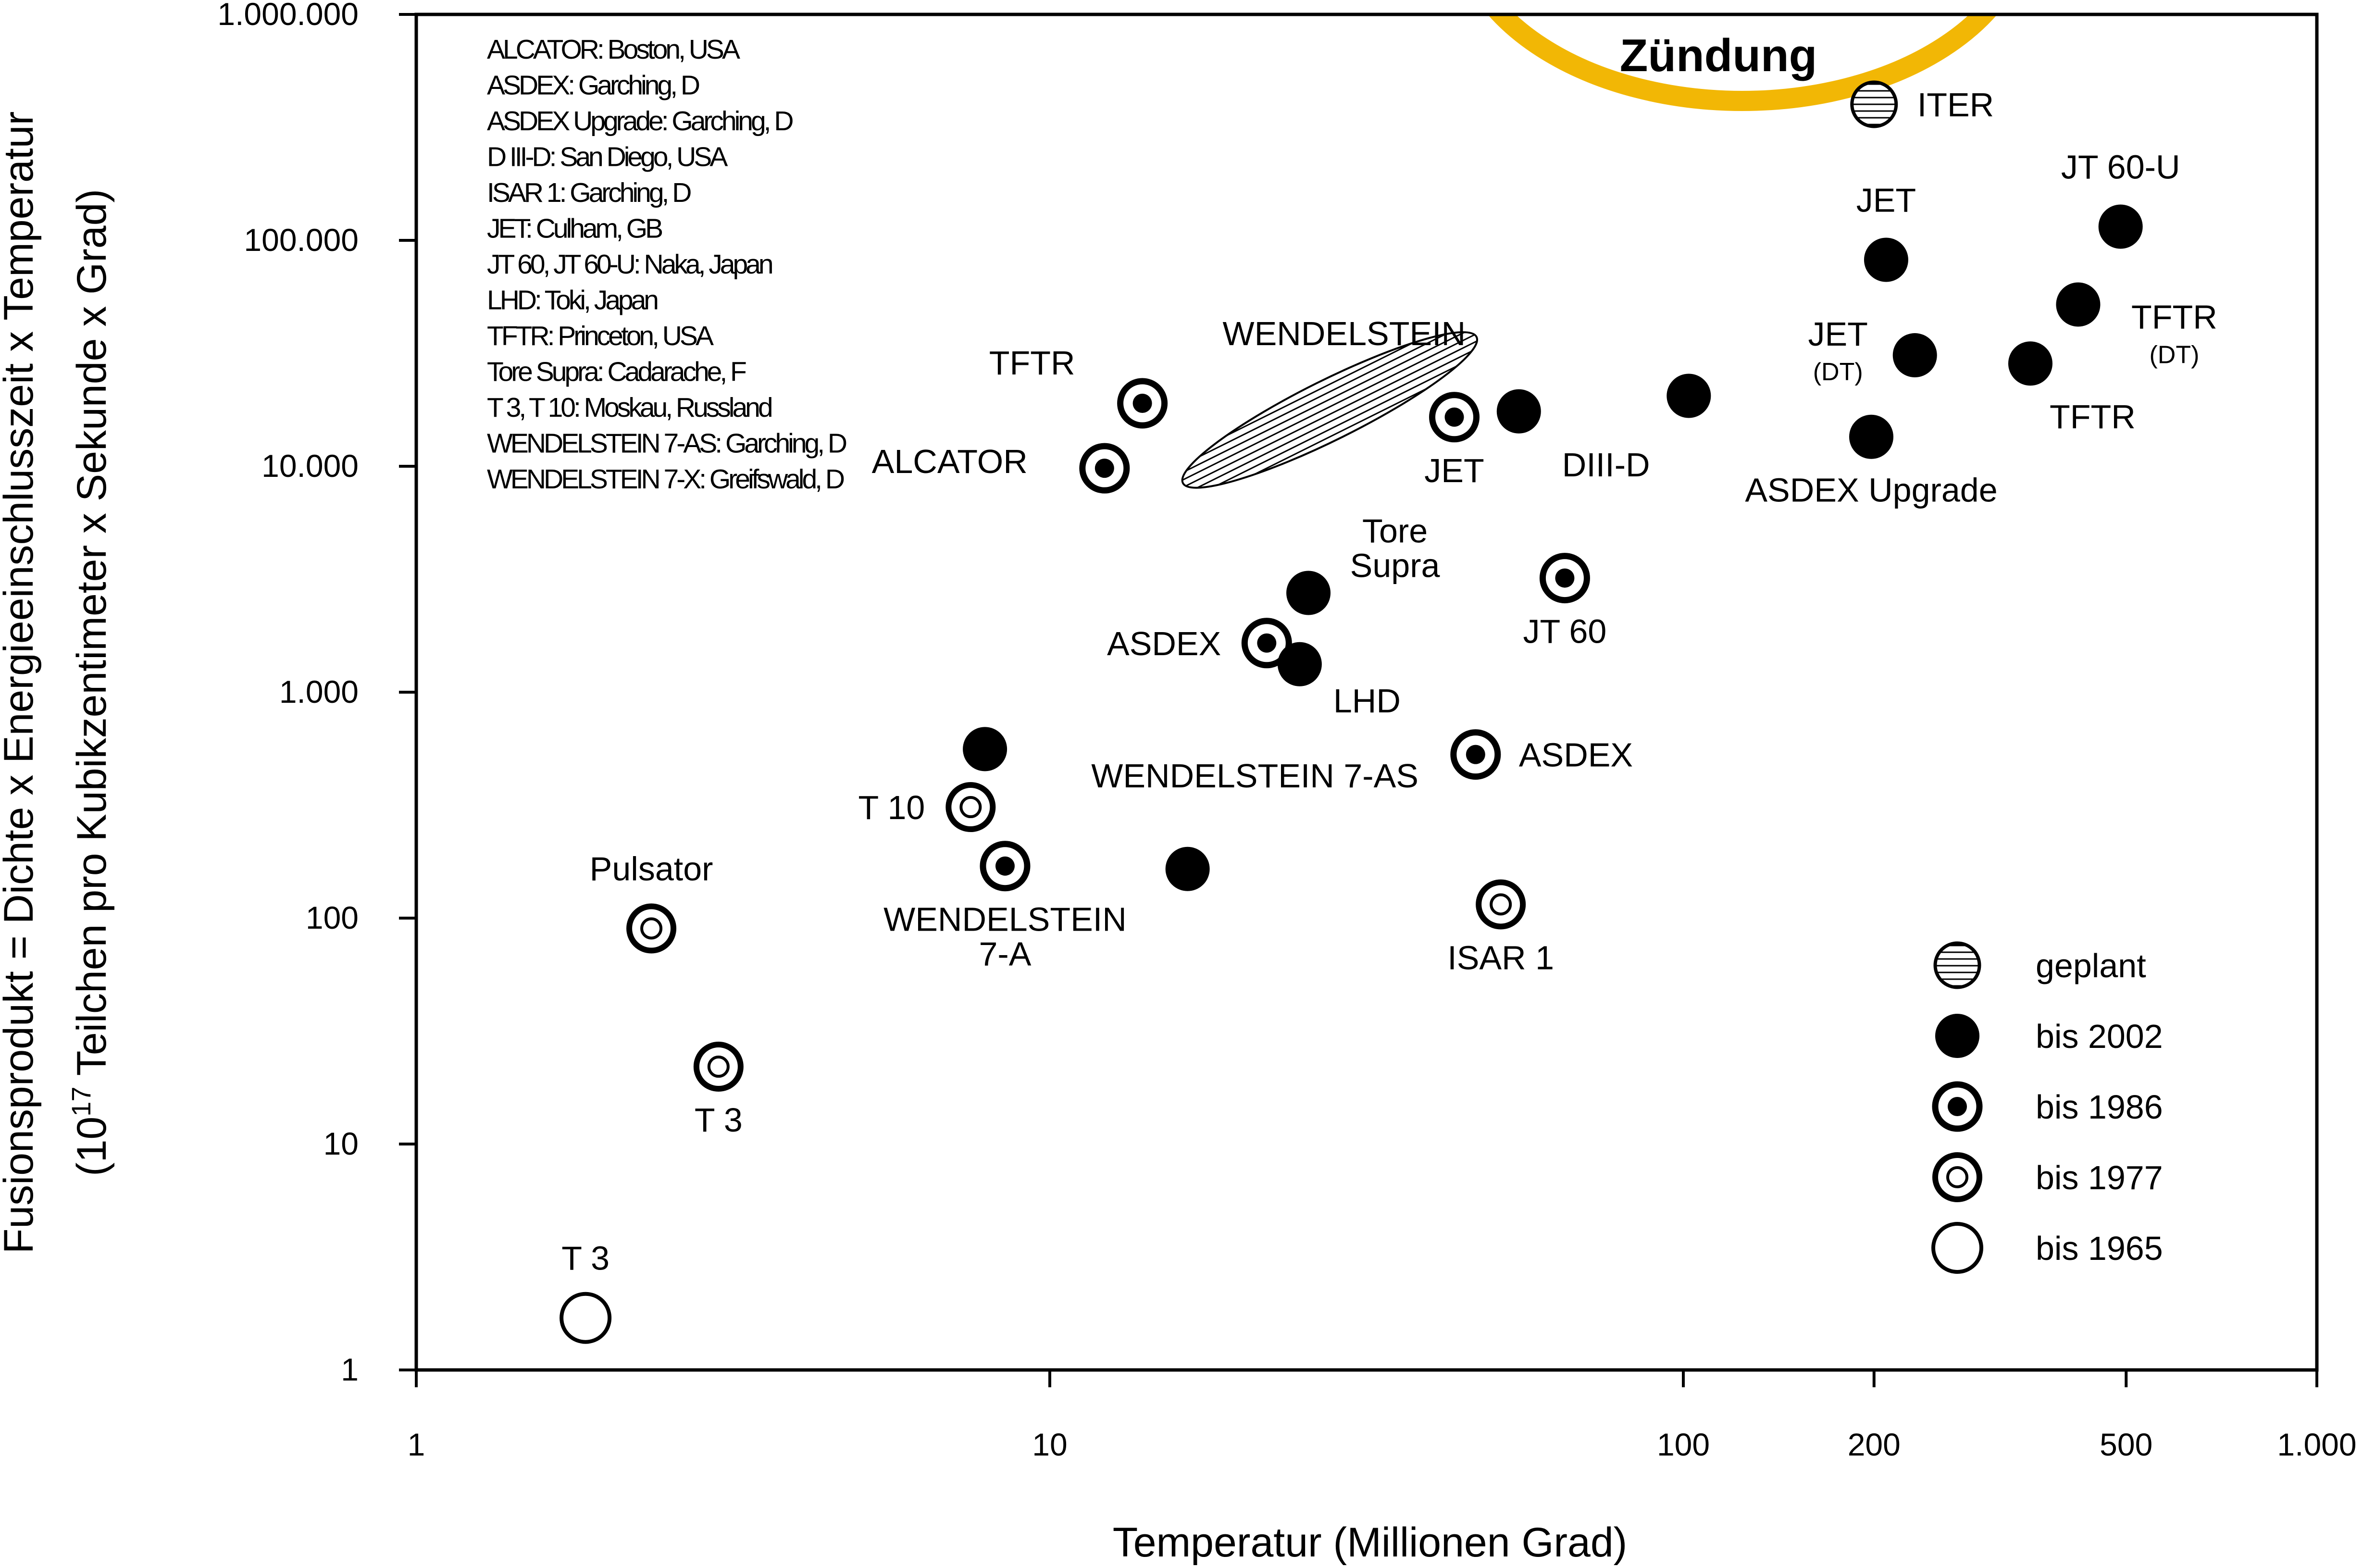 This screenshot has height=1568, width=2363. What do you see at coordinates (950, 461) in the screenshot?
I see `data-label: ALCATOR` at bounding box center [950, 461].